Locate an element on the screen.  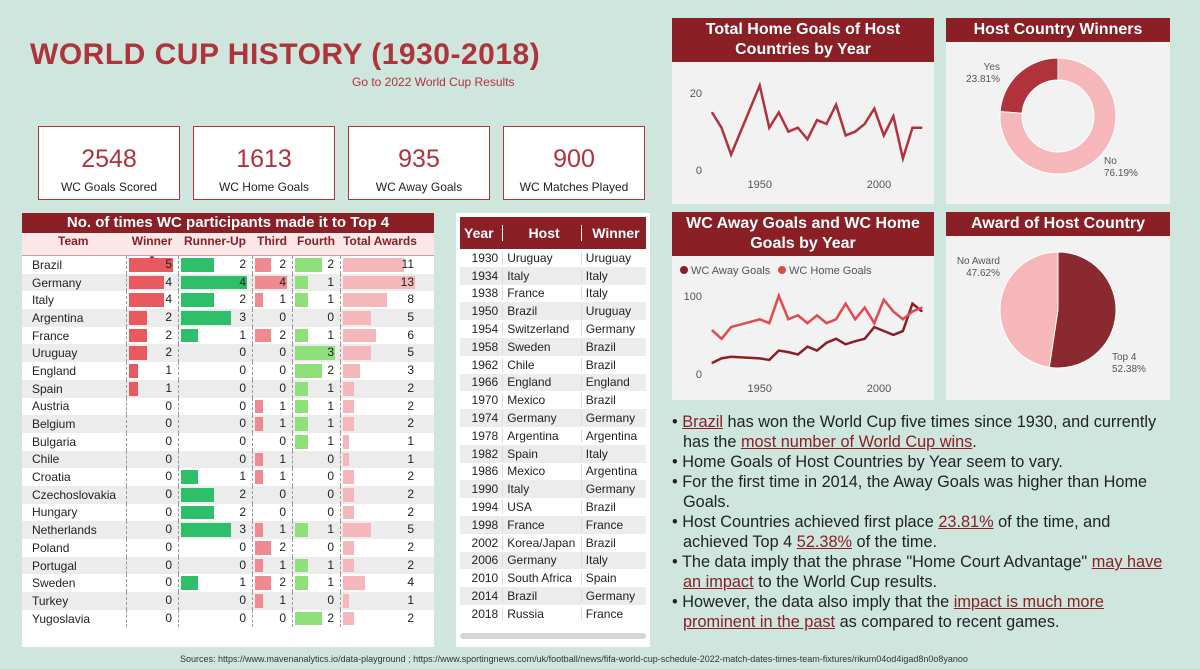
insight-text: Host Countries achieved first place is located at coordinates (810, 522).